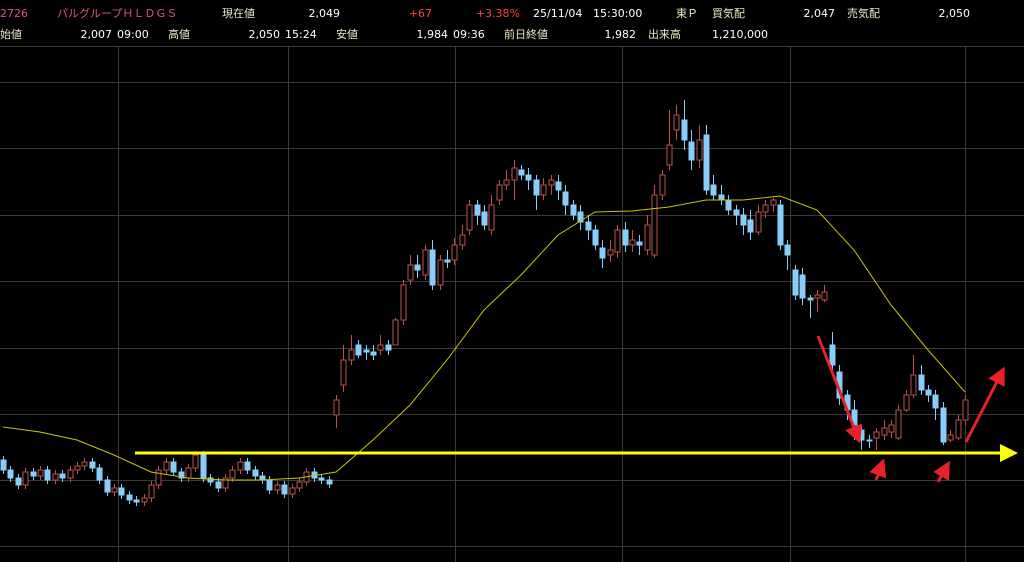 Image resolution: width=1024 pixels, height=562 pixels. I want to click on header-value: 1,210,000, so click(740, 34).